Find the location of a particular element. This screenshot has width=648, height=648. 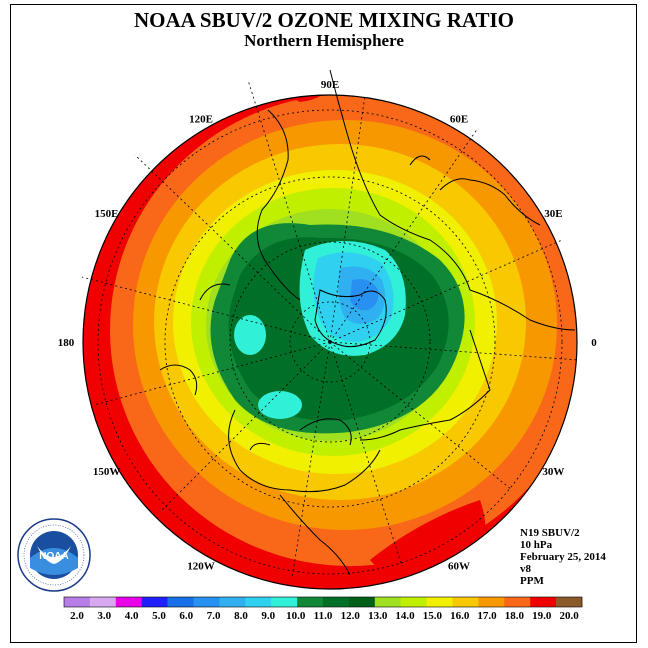

pressure-level-label: 10 hPa is located at coordinates (536, 545).